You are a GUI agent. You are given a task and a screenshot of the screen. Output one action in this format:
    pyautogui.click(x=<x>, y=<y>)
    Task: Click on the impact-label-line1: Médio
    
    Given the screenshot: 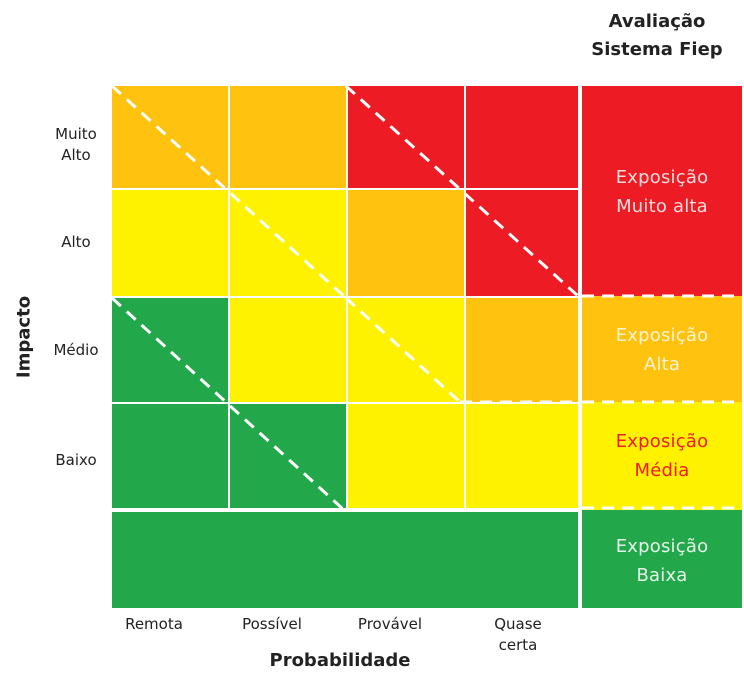 What is the action you would take?
    pyautogui.click(x=76, y=350)
    